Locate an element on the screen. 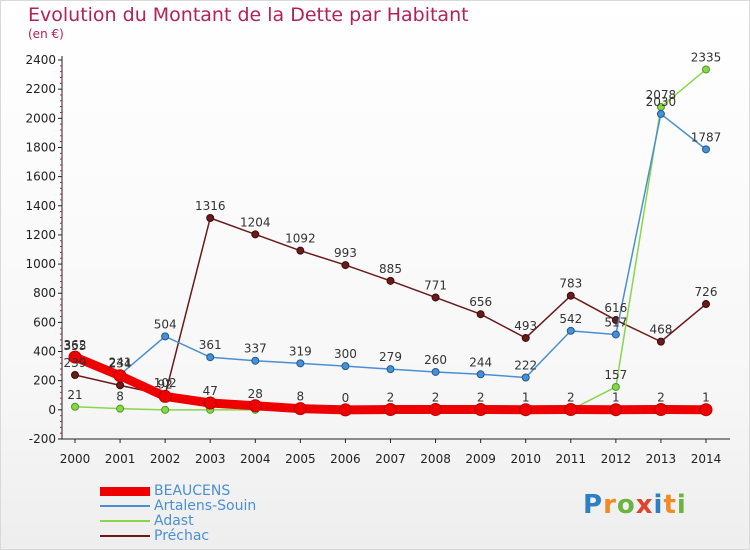  data-label-artalens-souin: 300 is located at coordinates (345, 354).